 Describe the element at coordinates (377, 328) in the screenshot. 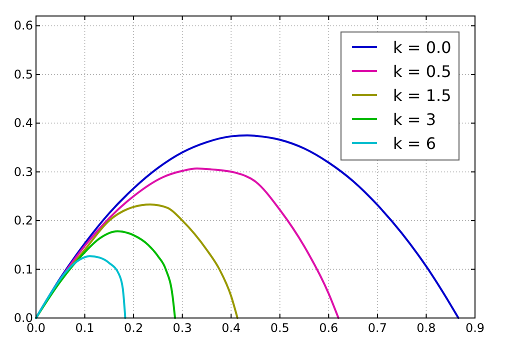

I see `x-tick-label: 0.7` at that location.